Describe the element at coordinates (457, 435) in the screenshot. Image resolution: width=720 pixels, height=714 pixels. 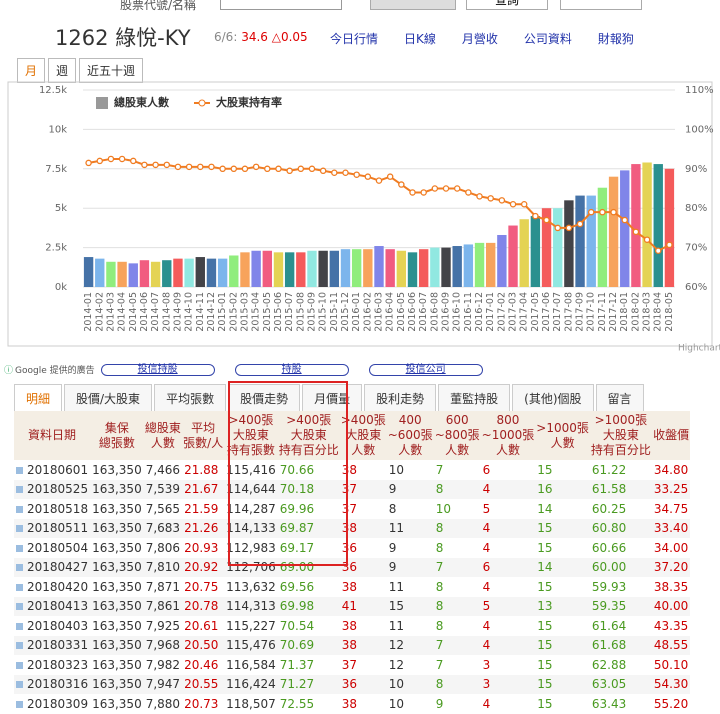
I see `header-text: ~800張` at that location.